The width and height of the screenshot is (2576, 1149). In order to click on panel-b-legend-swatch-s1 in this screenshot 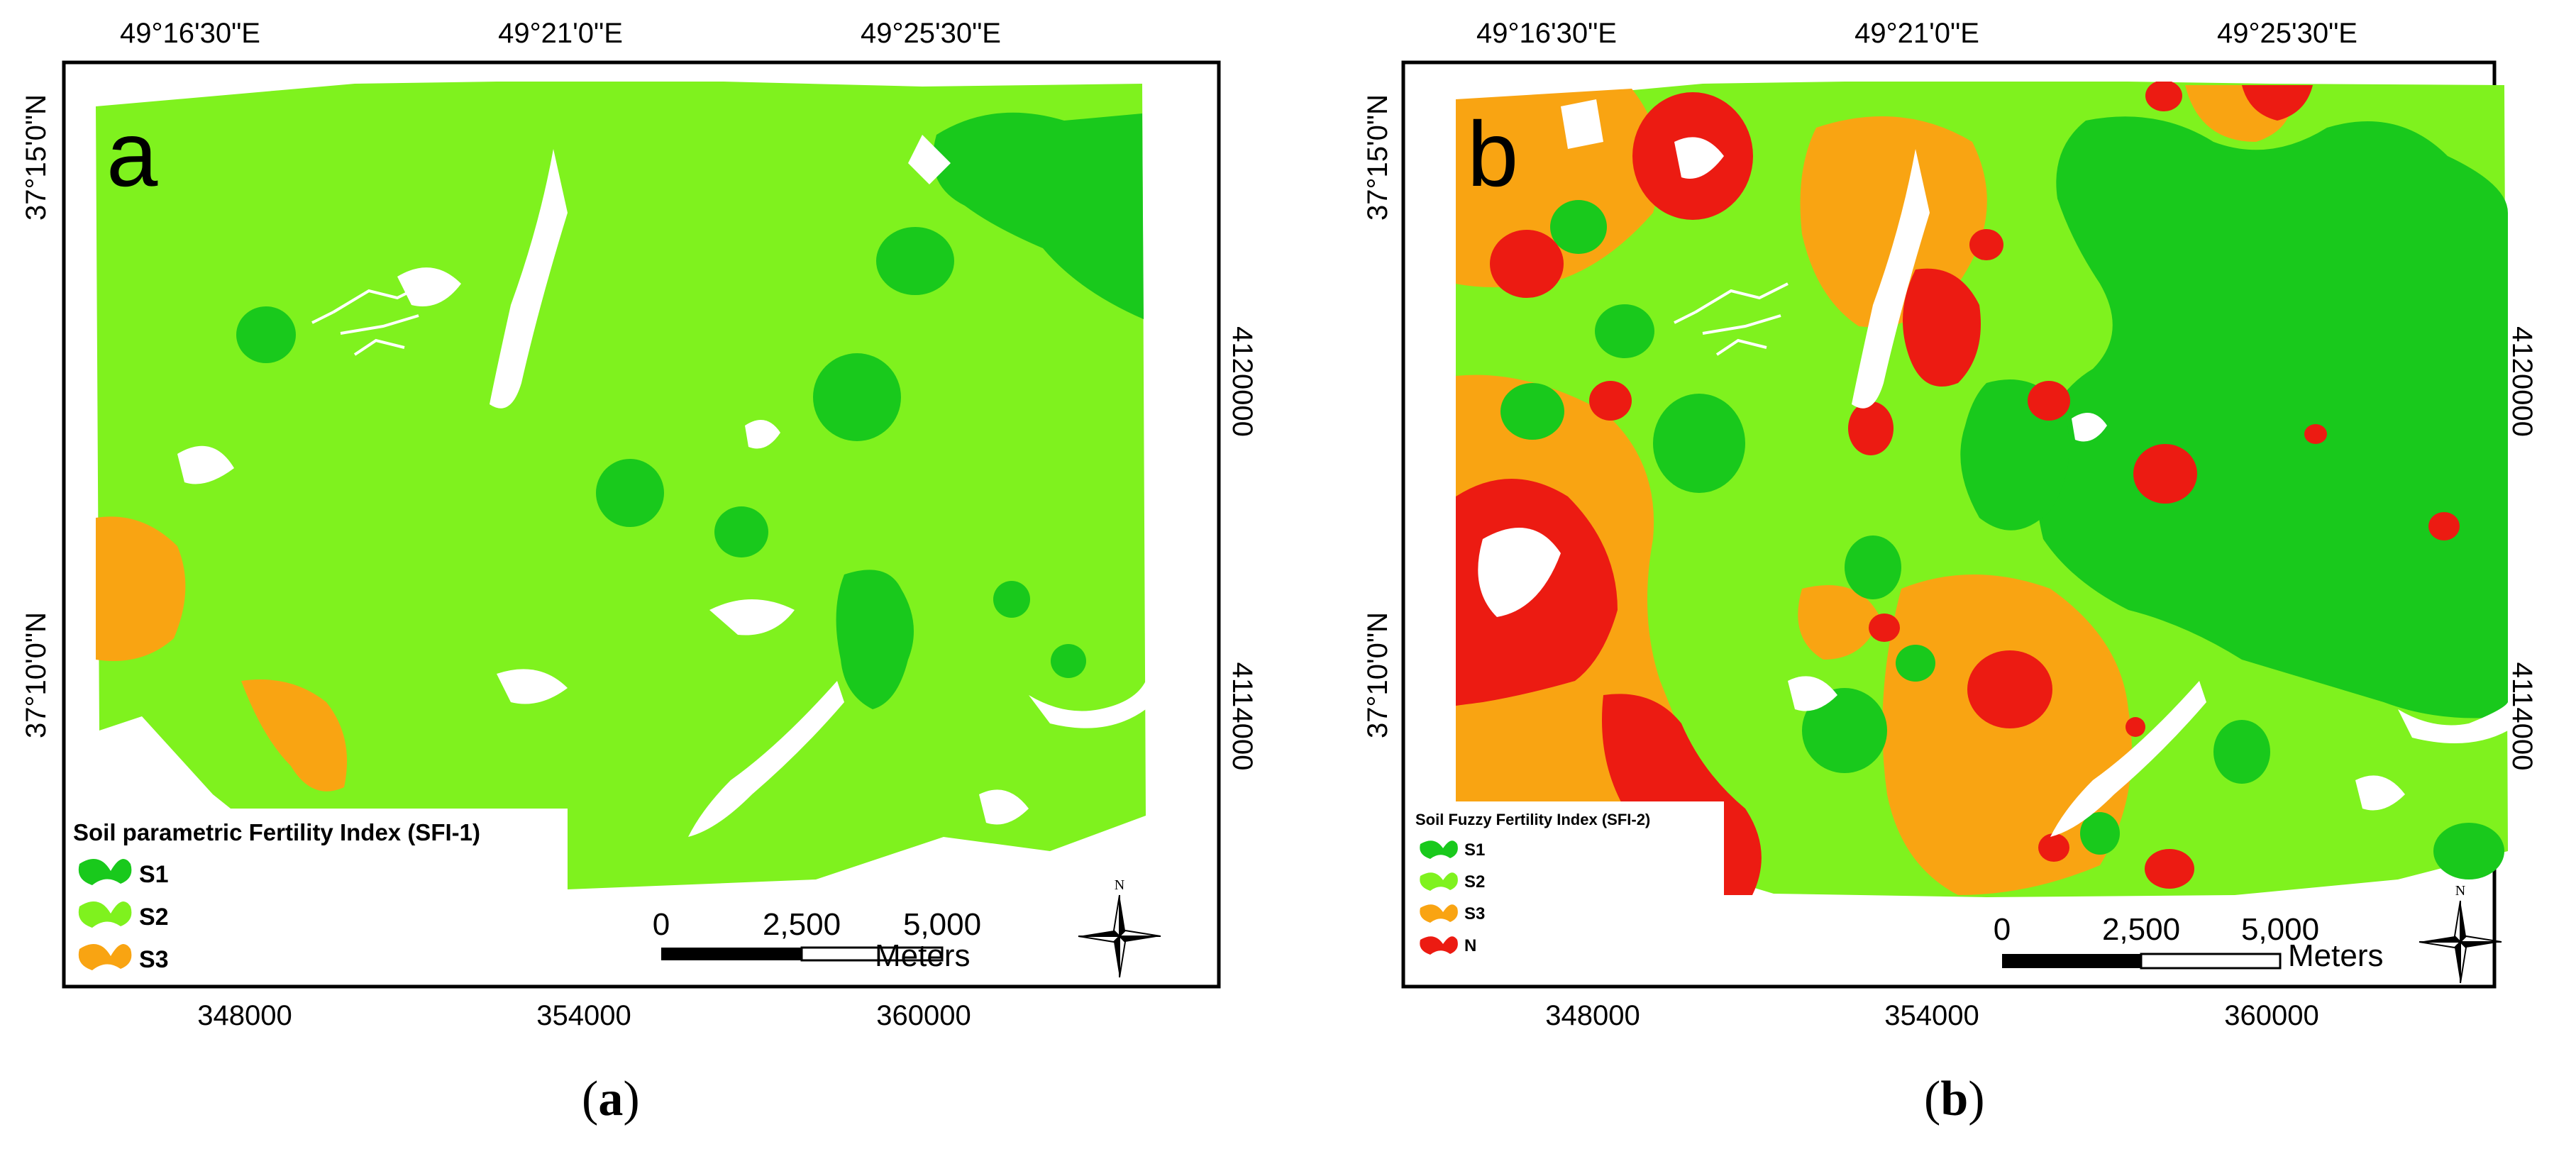, I will do `click(1439, 849)`.